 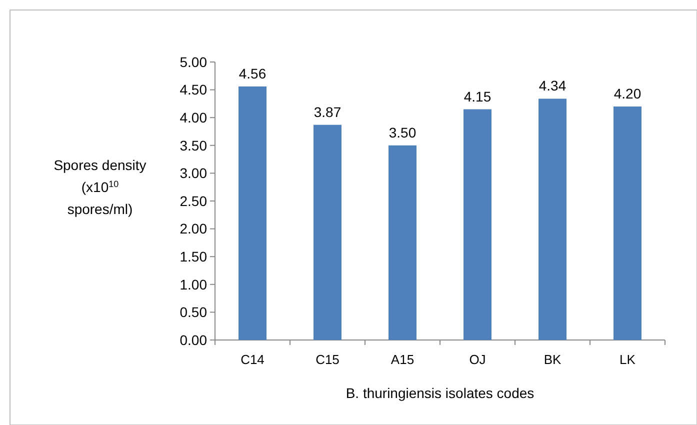 What do you see at coordinates (478, 96) in the screenshot?
I see `data-label: 4.15` at bounding box center [478, 96].